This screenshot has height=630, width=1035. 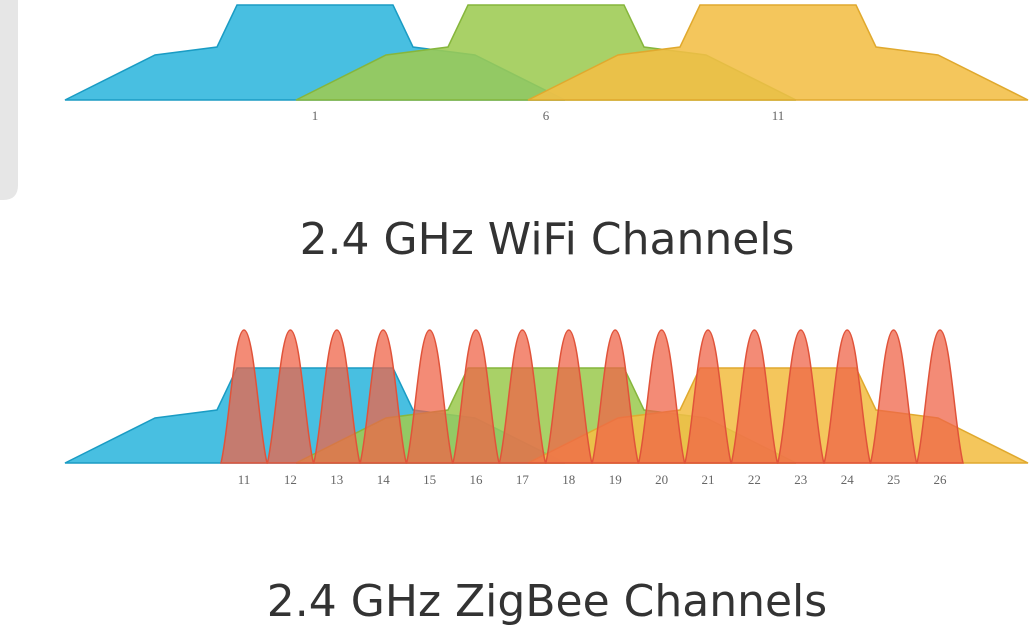 I want to click on wifi-caption: 2.4 GHz WiFi Channels, so click(x=547, y=239).